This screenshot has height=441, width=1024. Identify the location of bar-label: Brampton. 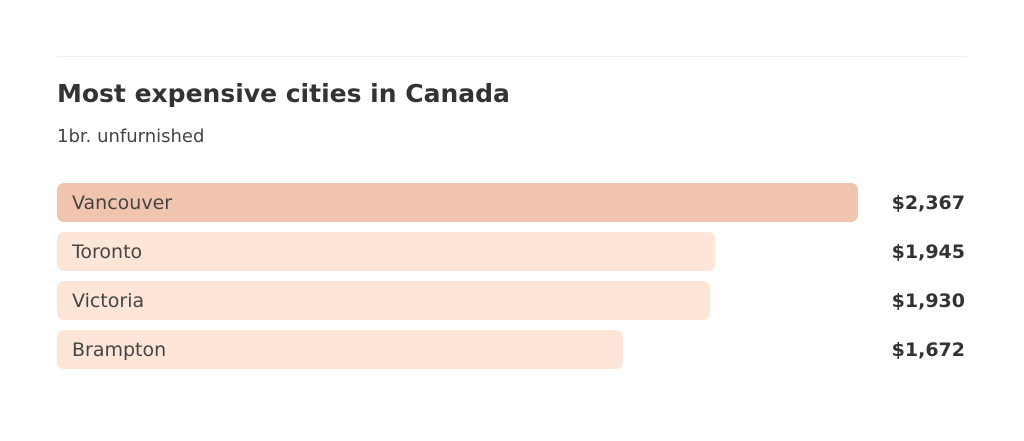
(119, 350).